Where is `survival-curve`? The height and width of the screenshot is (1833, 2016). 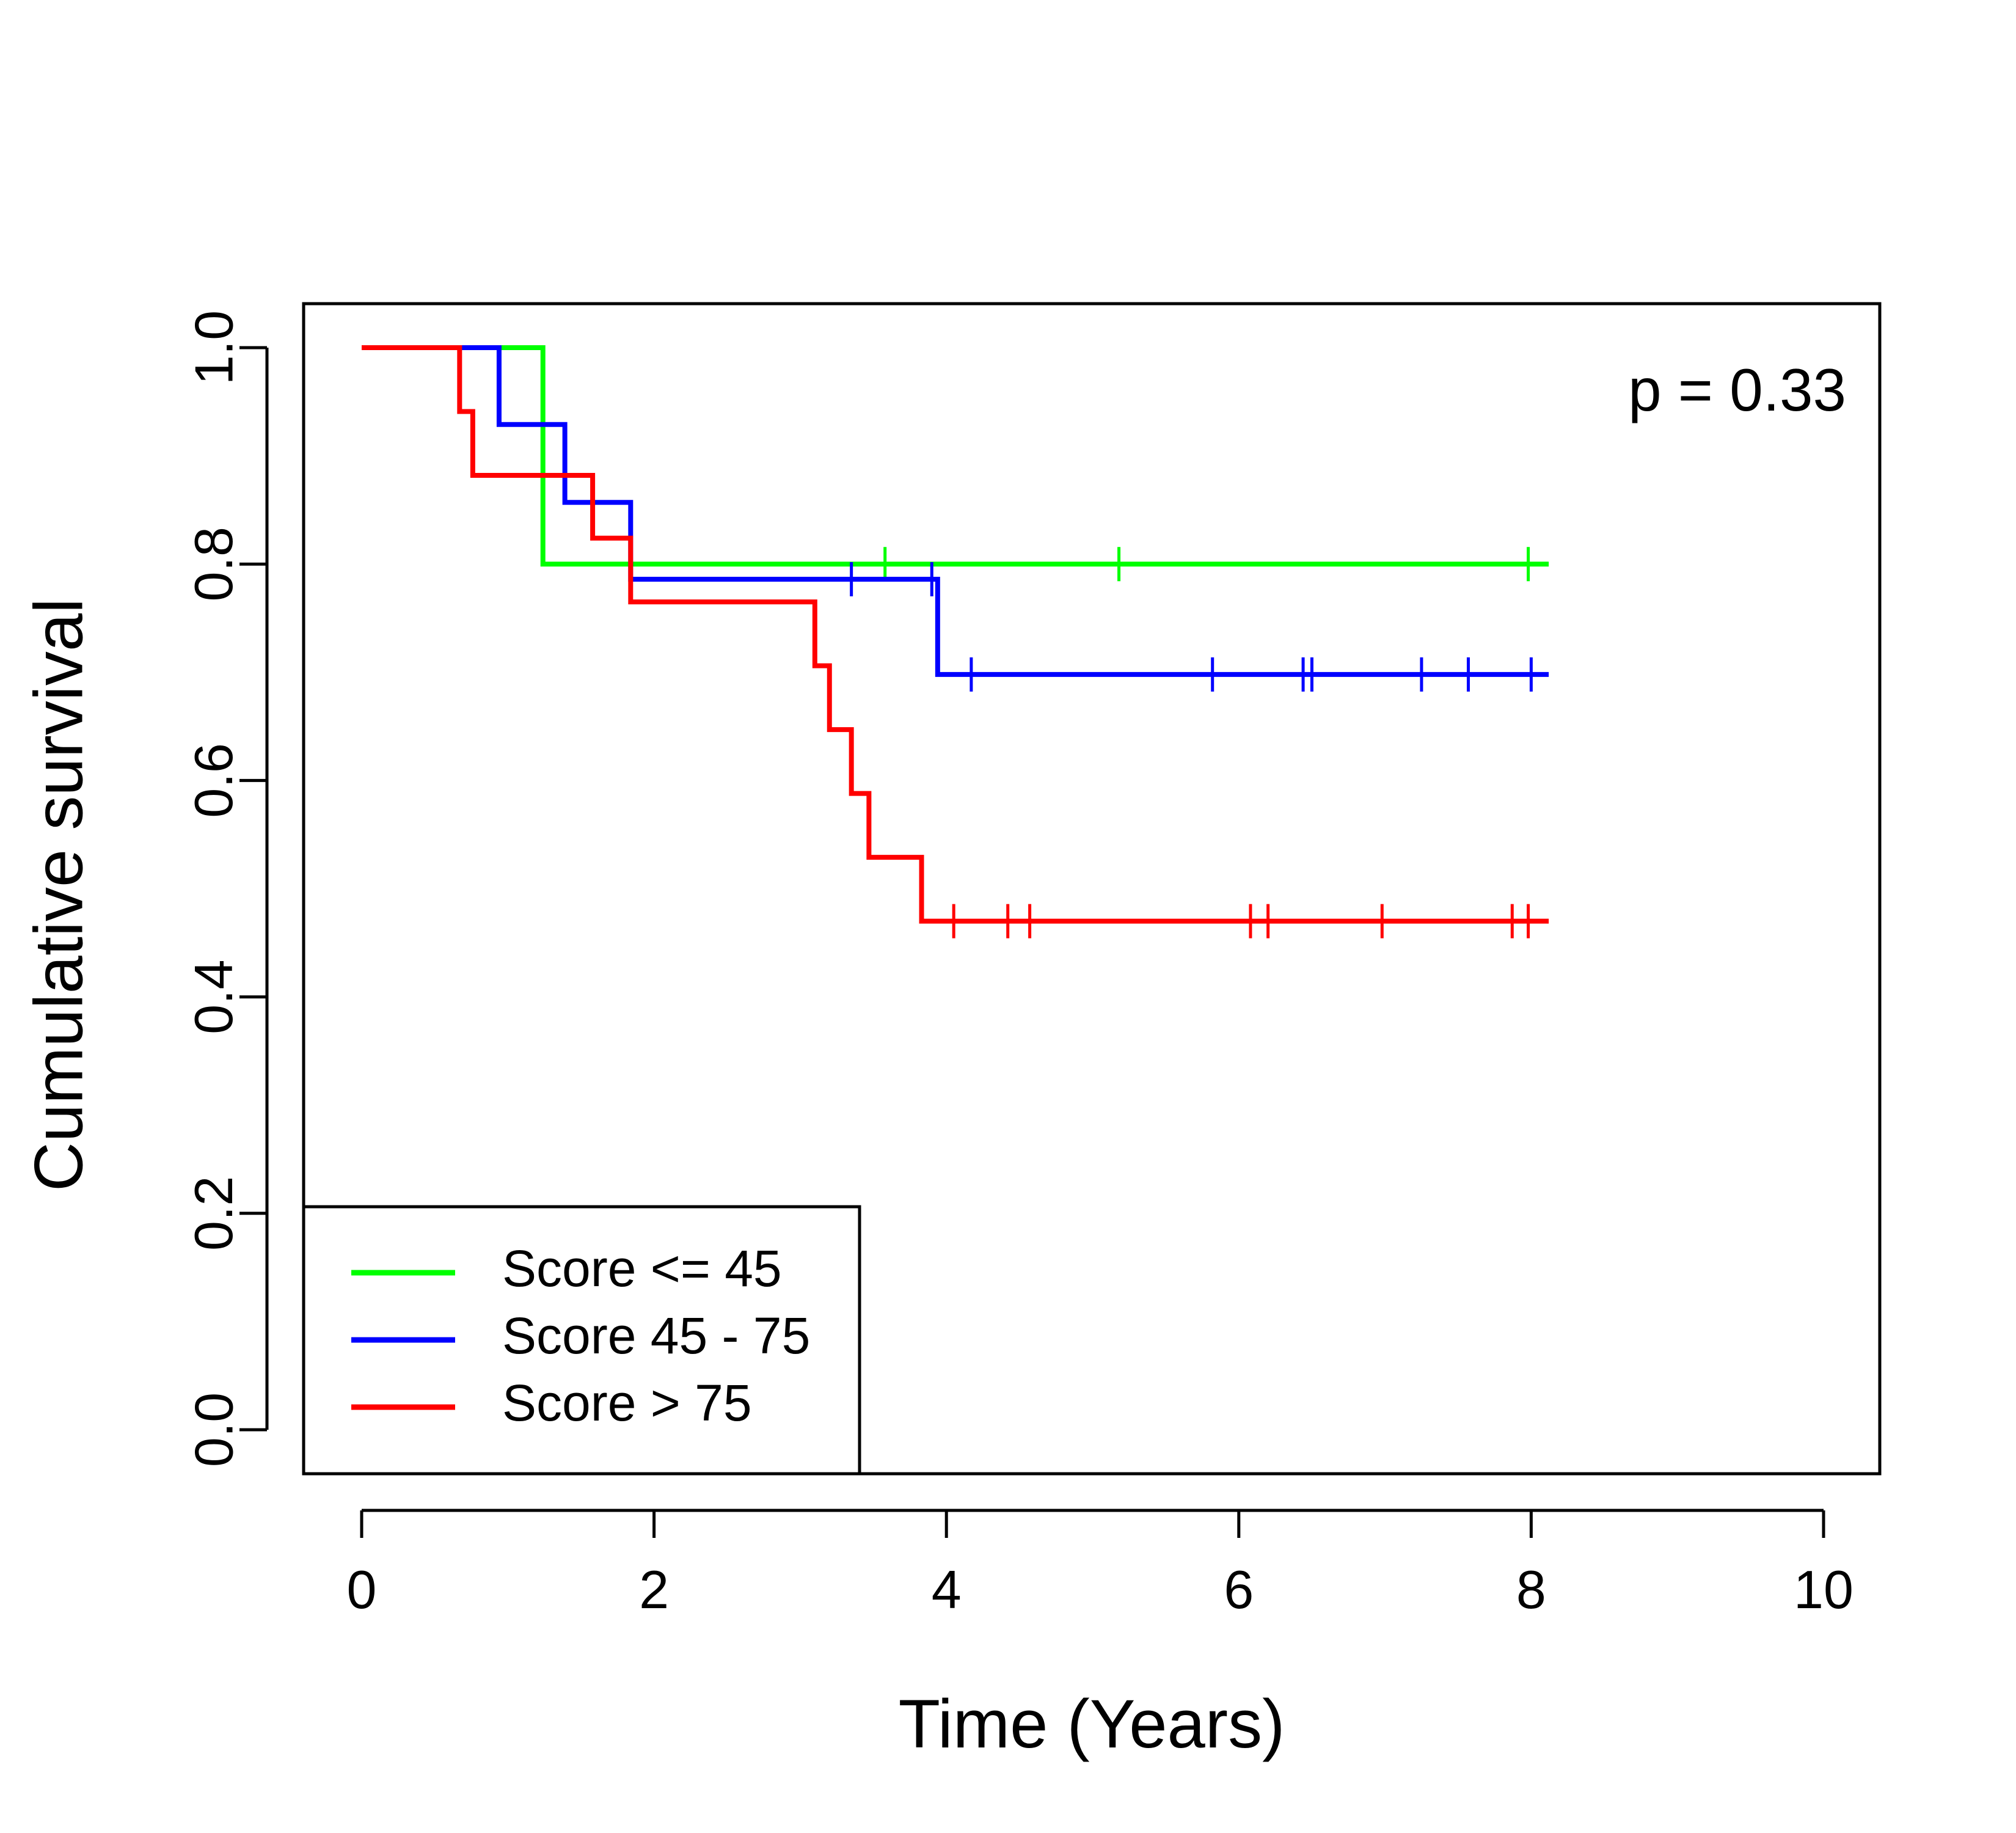
survival-curve is located at coordinates (956, 511).